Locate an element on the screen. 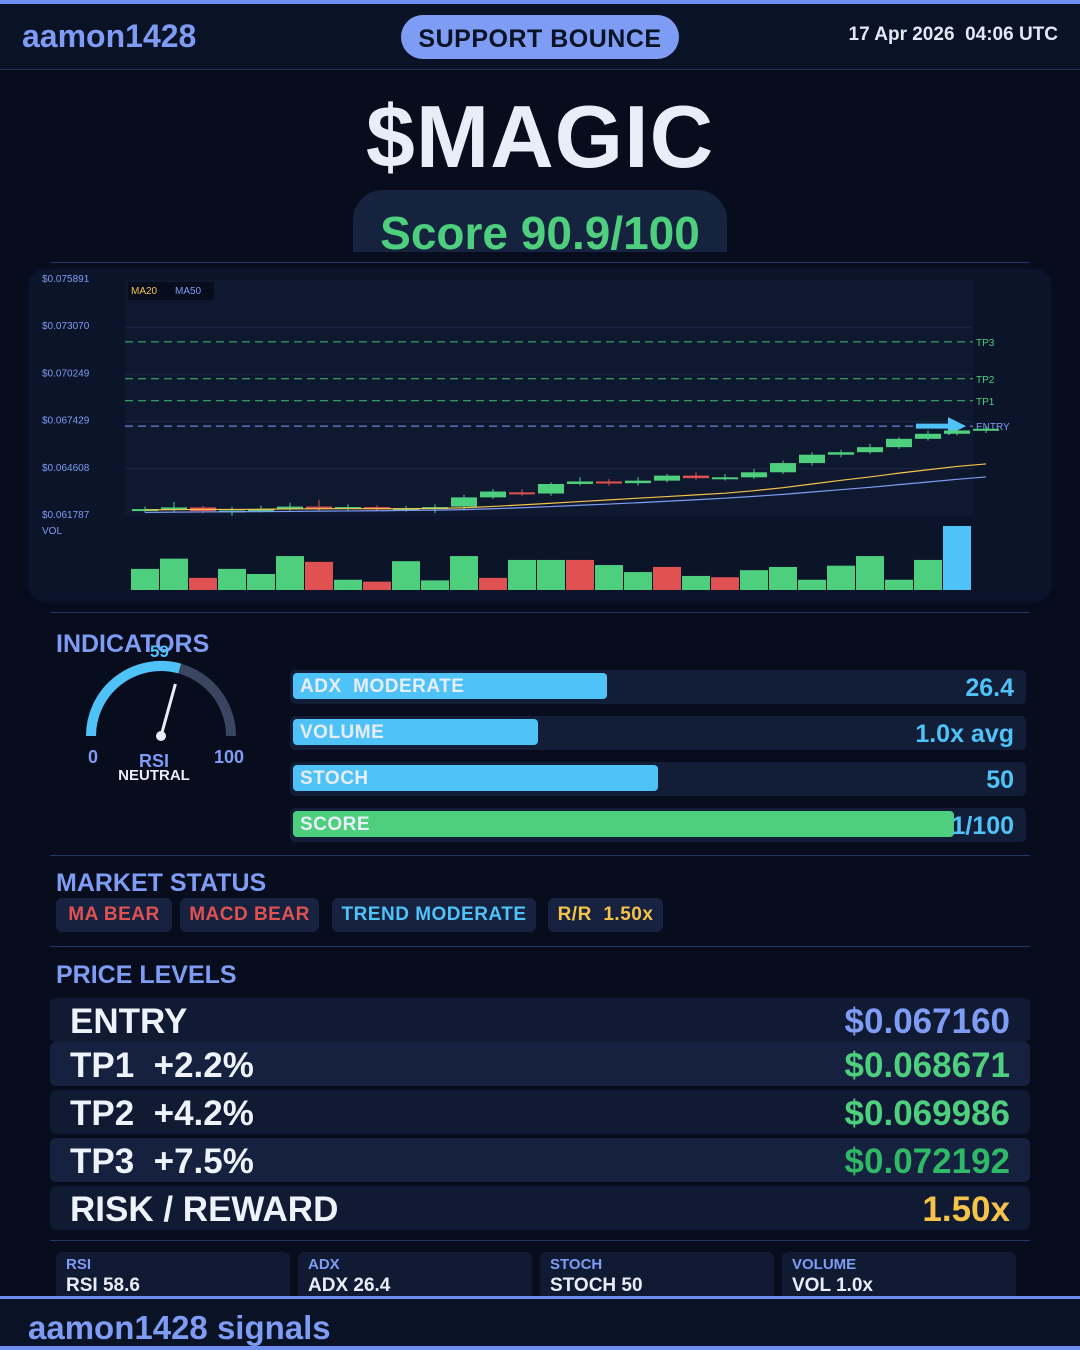 The height and width of the screenshot is (1350, 1080). price-levels-title: PRICE LEVELS is located at coordinates (146, 975).